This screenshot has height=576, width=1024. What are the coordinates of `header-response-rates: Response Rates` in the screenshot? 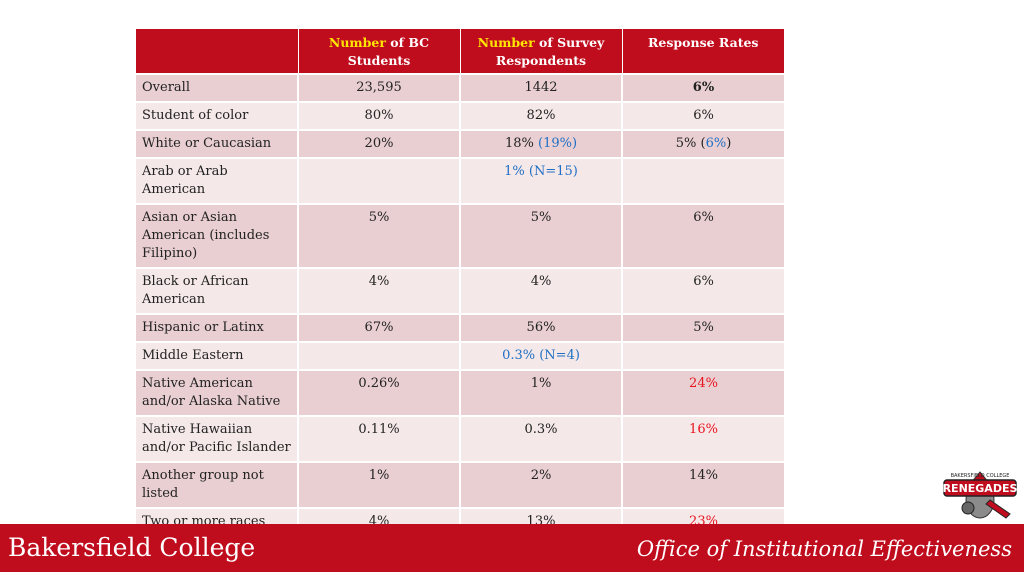 It's located at (703, 51).